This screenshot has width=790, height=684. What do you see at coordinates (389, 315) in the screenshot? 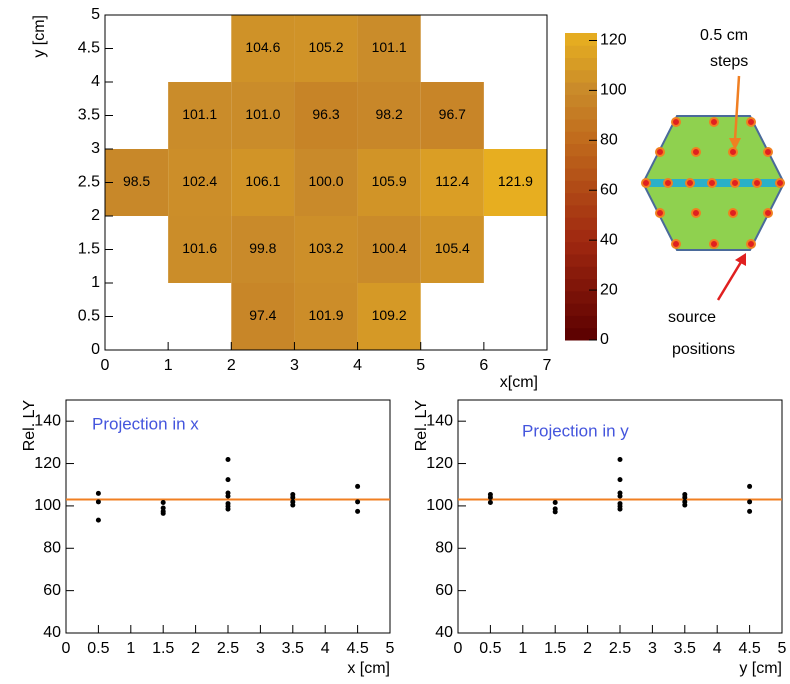
I see `cell-label: 109.2` at bounding box center [389, 315].